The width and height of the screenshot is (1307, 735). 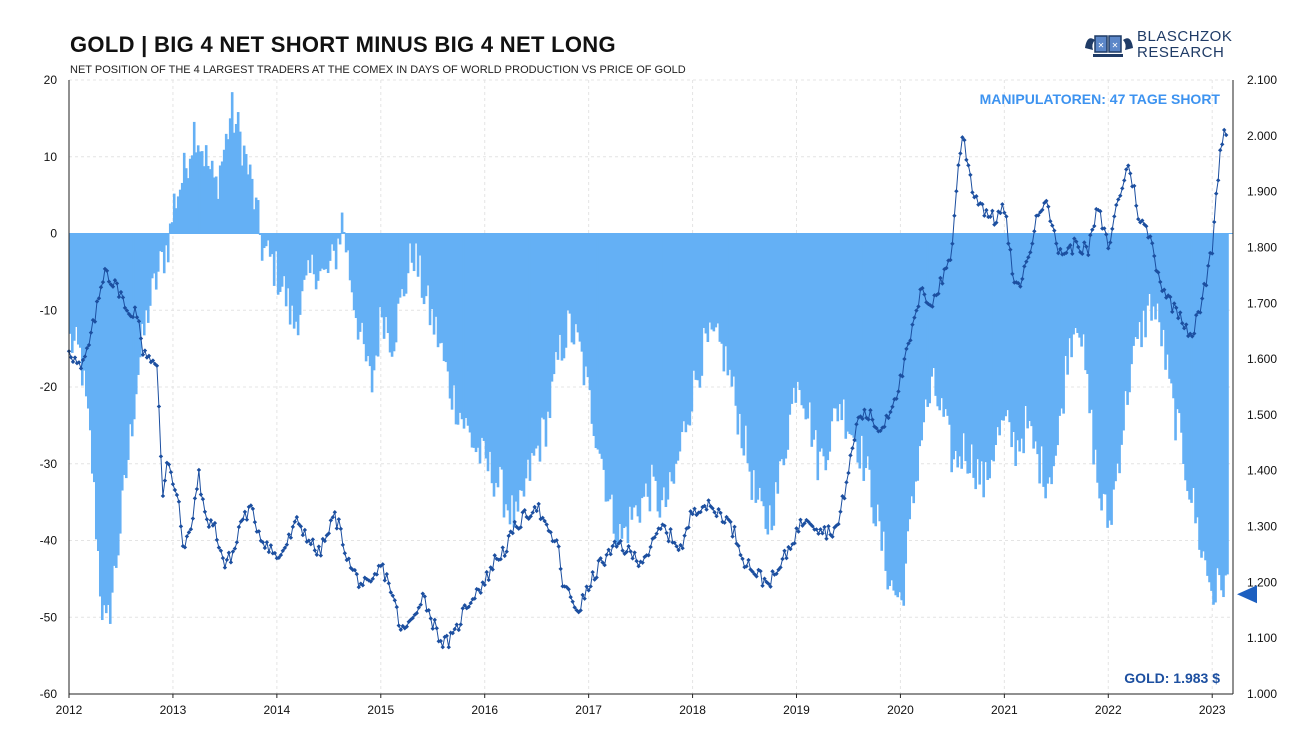 What do you see at coordinates (1262, 415) in the screenshot?
I see `right-tick-label: 1.500` at bounding box center [1262, 415].